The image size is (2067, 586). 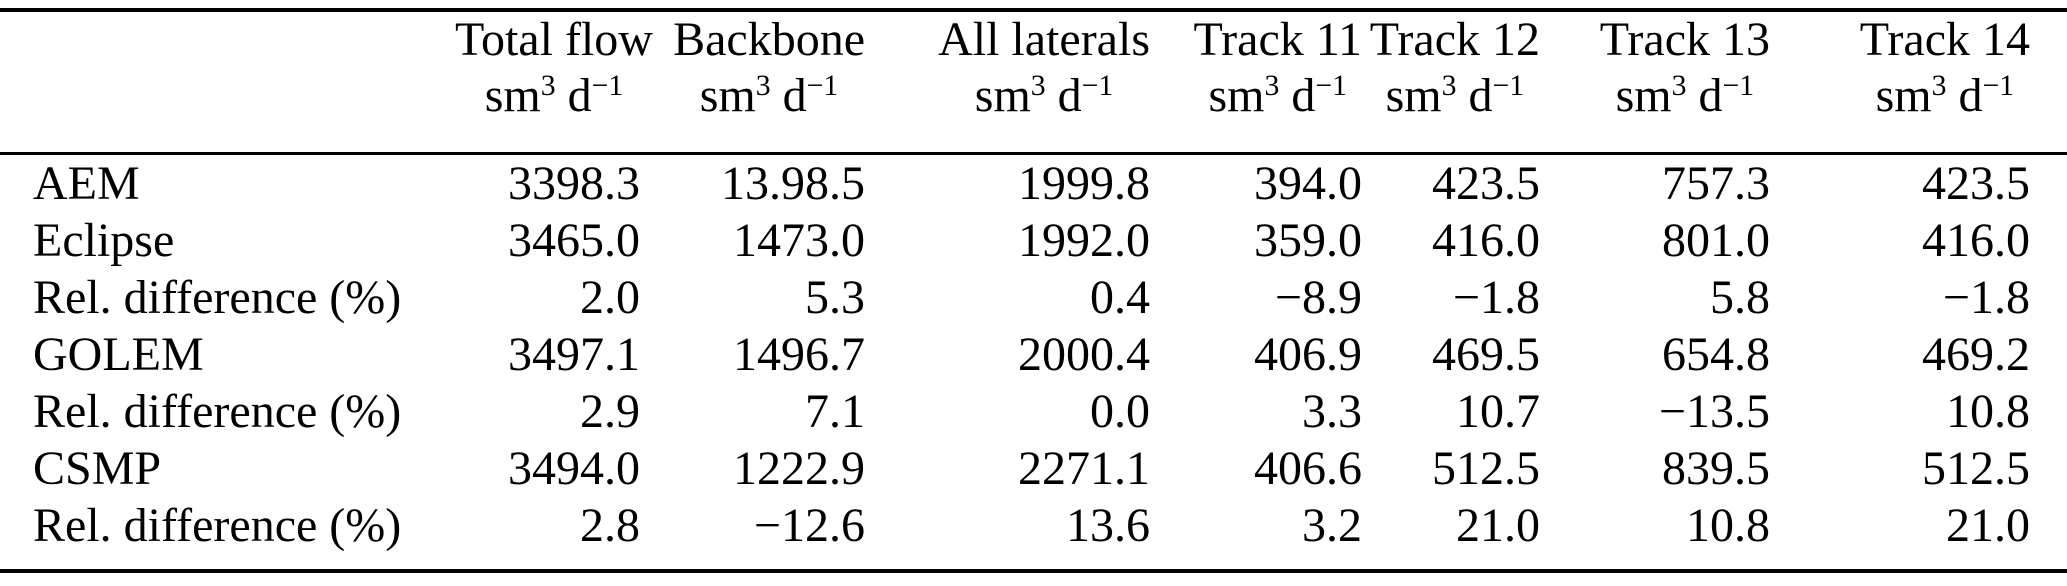 What do you see at coordinates (1944, 39) in the screenshot?
I see `column-label: Track 14` at bounding box center [1944, 39].